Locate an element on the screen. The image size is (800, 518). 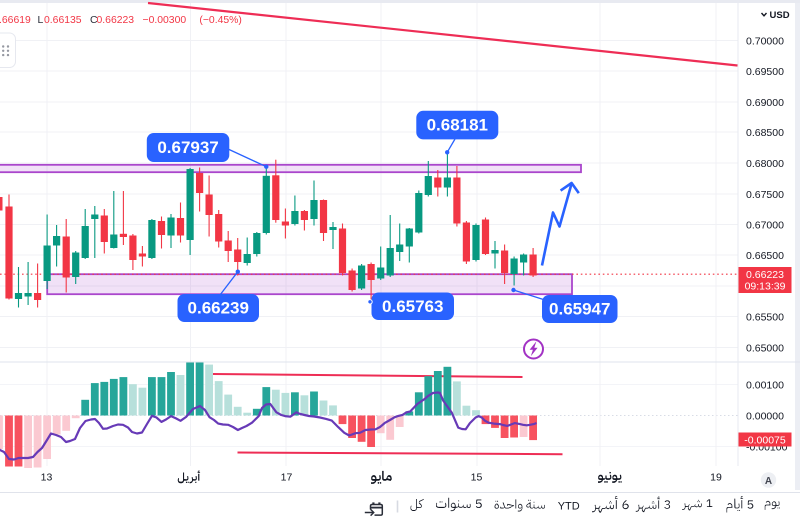
svg-text: 0.67000 is located at coordinates (765, 225).